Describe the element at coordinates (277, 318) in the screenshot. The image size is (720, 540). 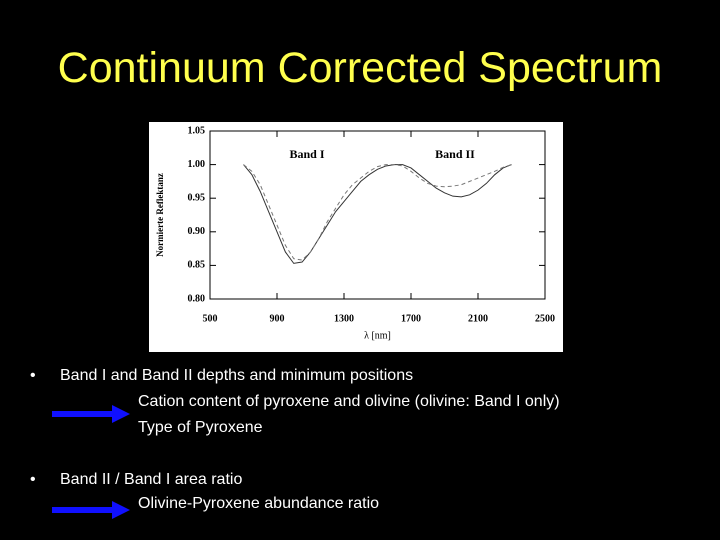
I see `x-tick-label: 900` at that location.